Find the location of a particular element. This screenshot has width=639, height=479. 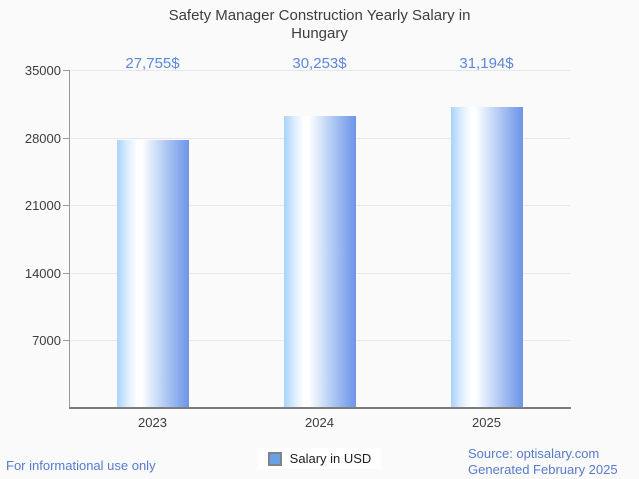

legend-swatch-icon is located at coordinates (274, 458).